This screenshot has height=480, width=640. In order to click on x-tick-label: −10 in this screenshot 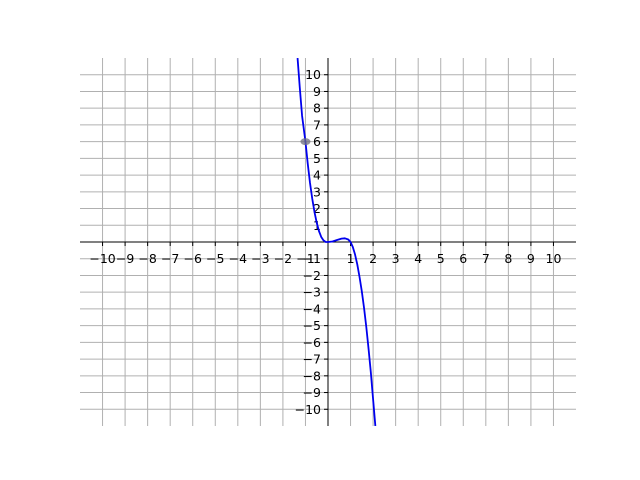, I will do `click(102, 258)`.